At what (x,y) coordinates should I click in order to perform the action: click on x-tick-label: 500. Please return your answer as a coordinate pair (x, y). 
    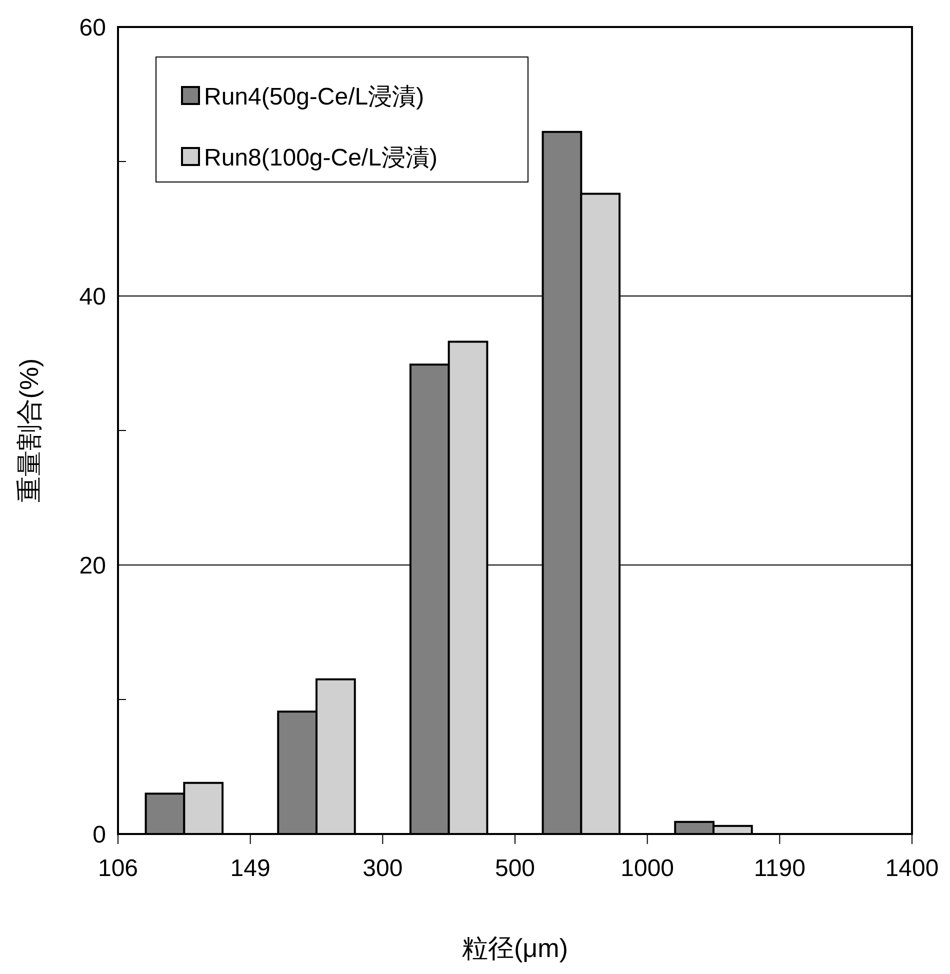
    Looking at the image, I should click on (515, 868).